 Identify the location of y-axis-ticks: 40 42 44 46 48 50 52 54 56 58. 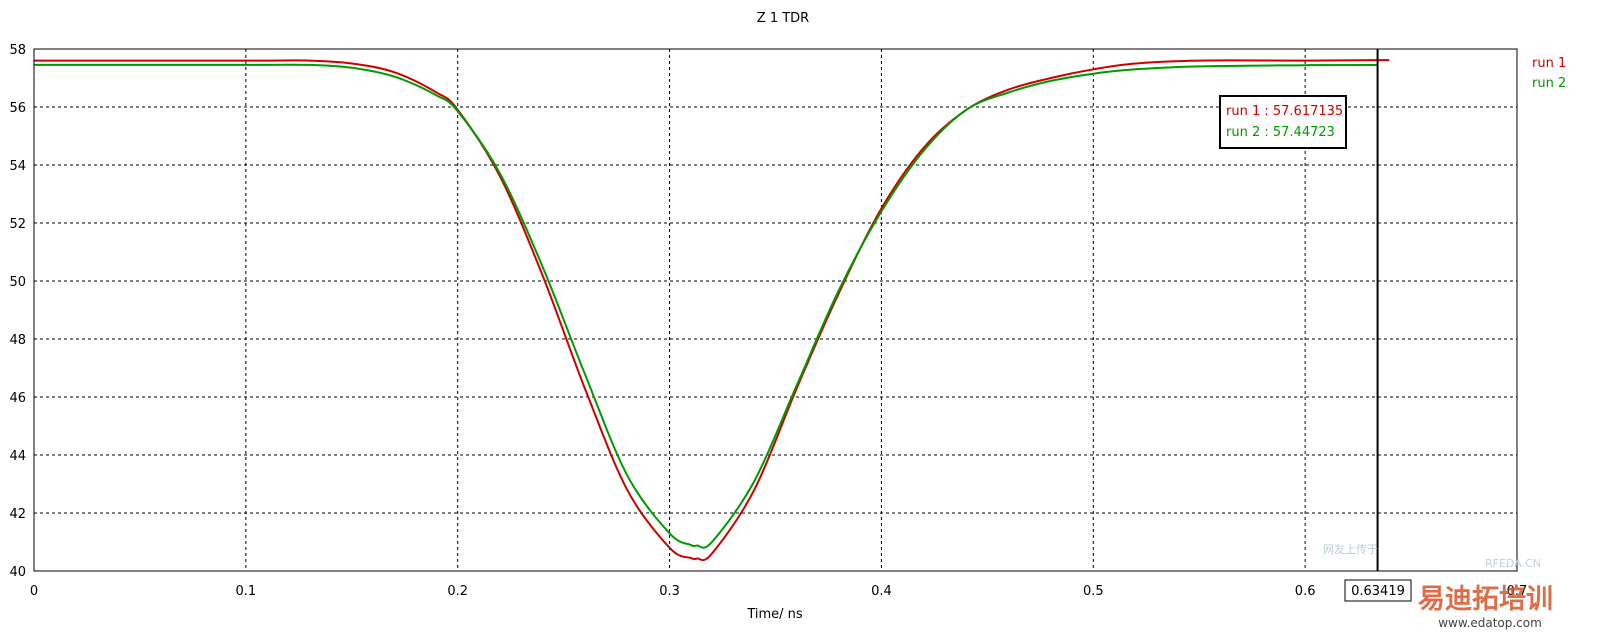
(17, 311).